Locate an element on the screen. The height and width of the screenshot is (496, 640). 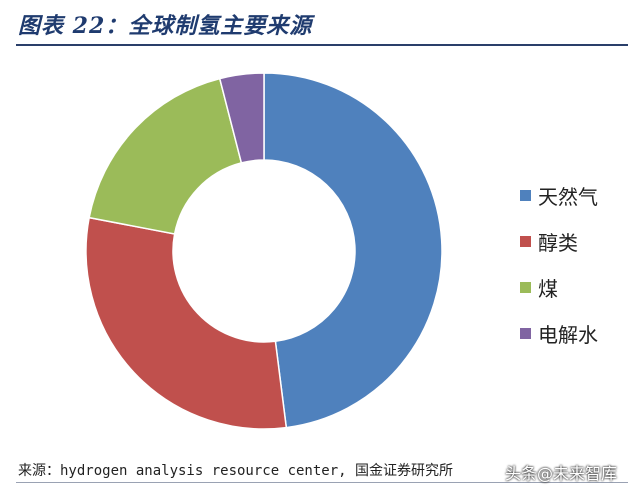
title-divider is located at coordinates (322, 45).